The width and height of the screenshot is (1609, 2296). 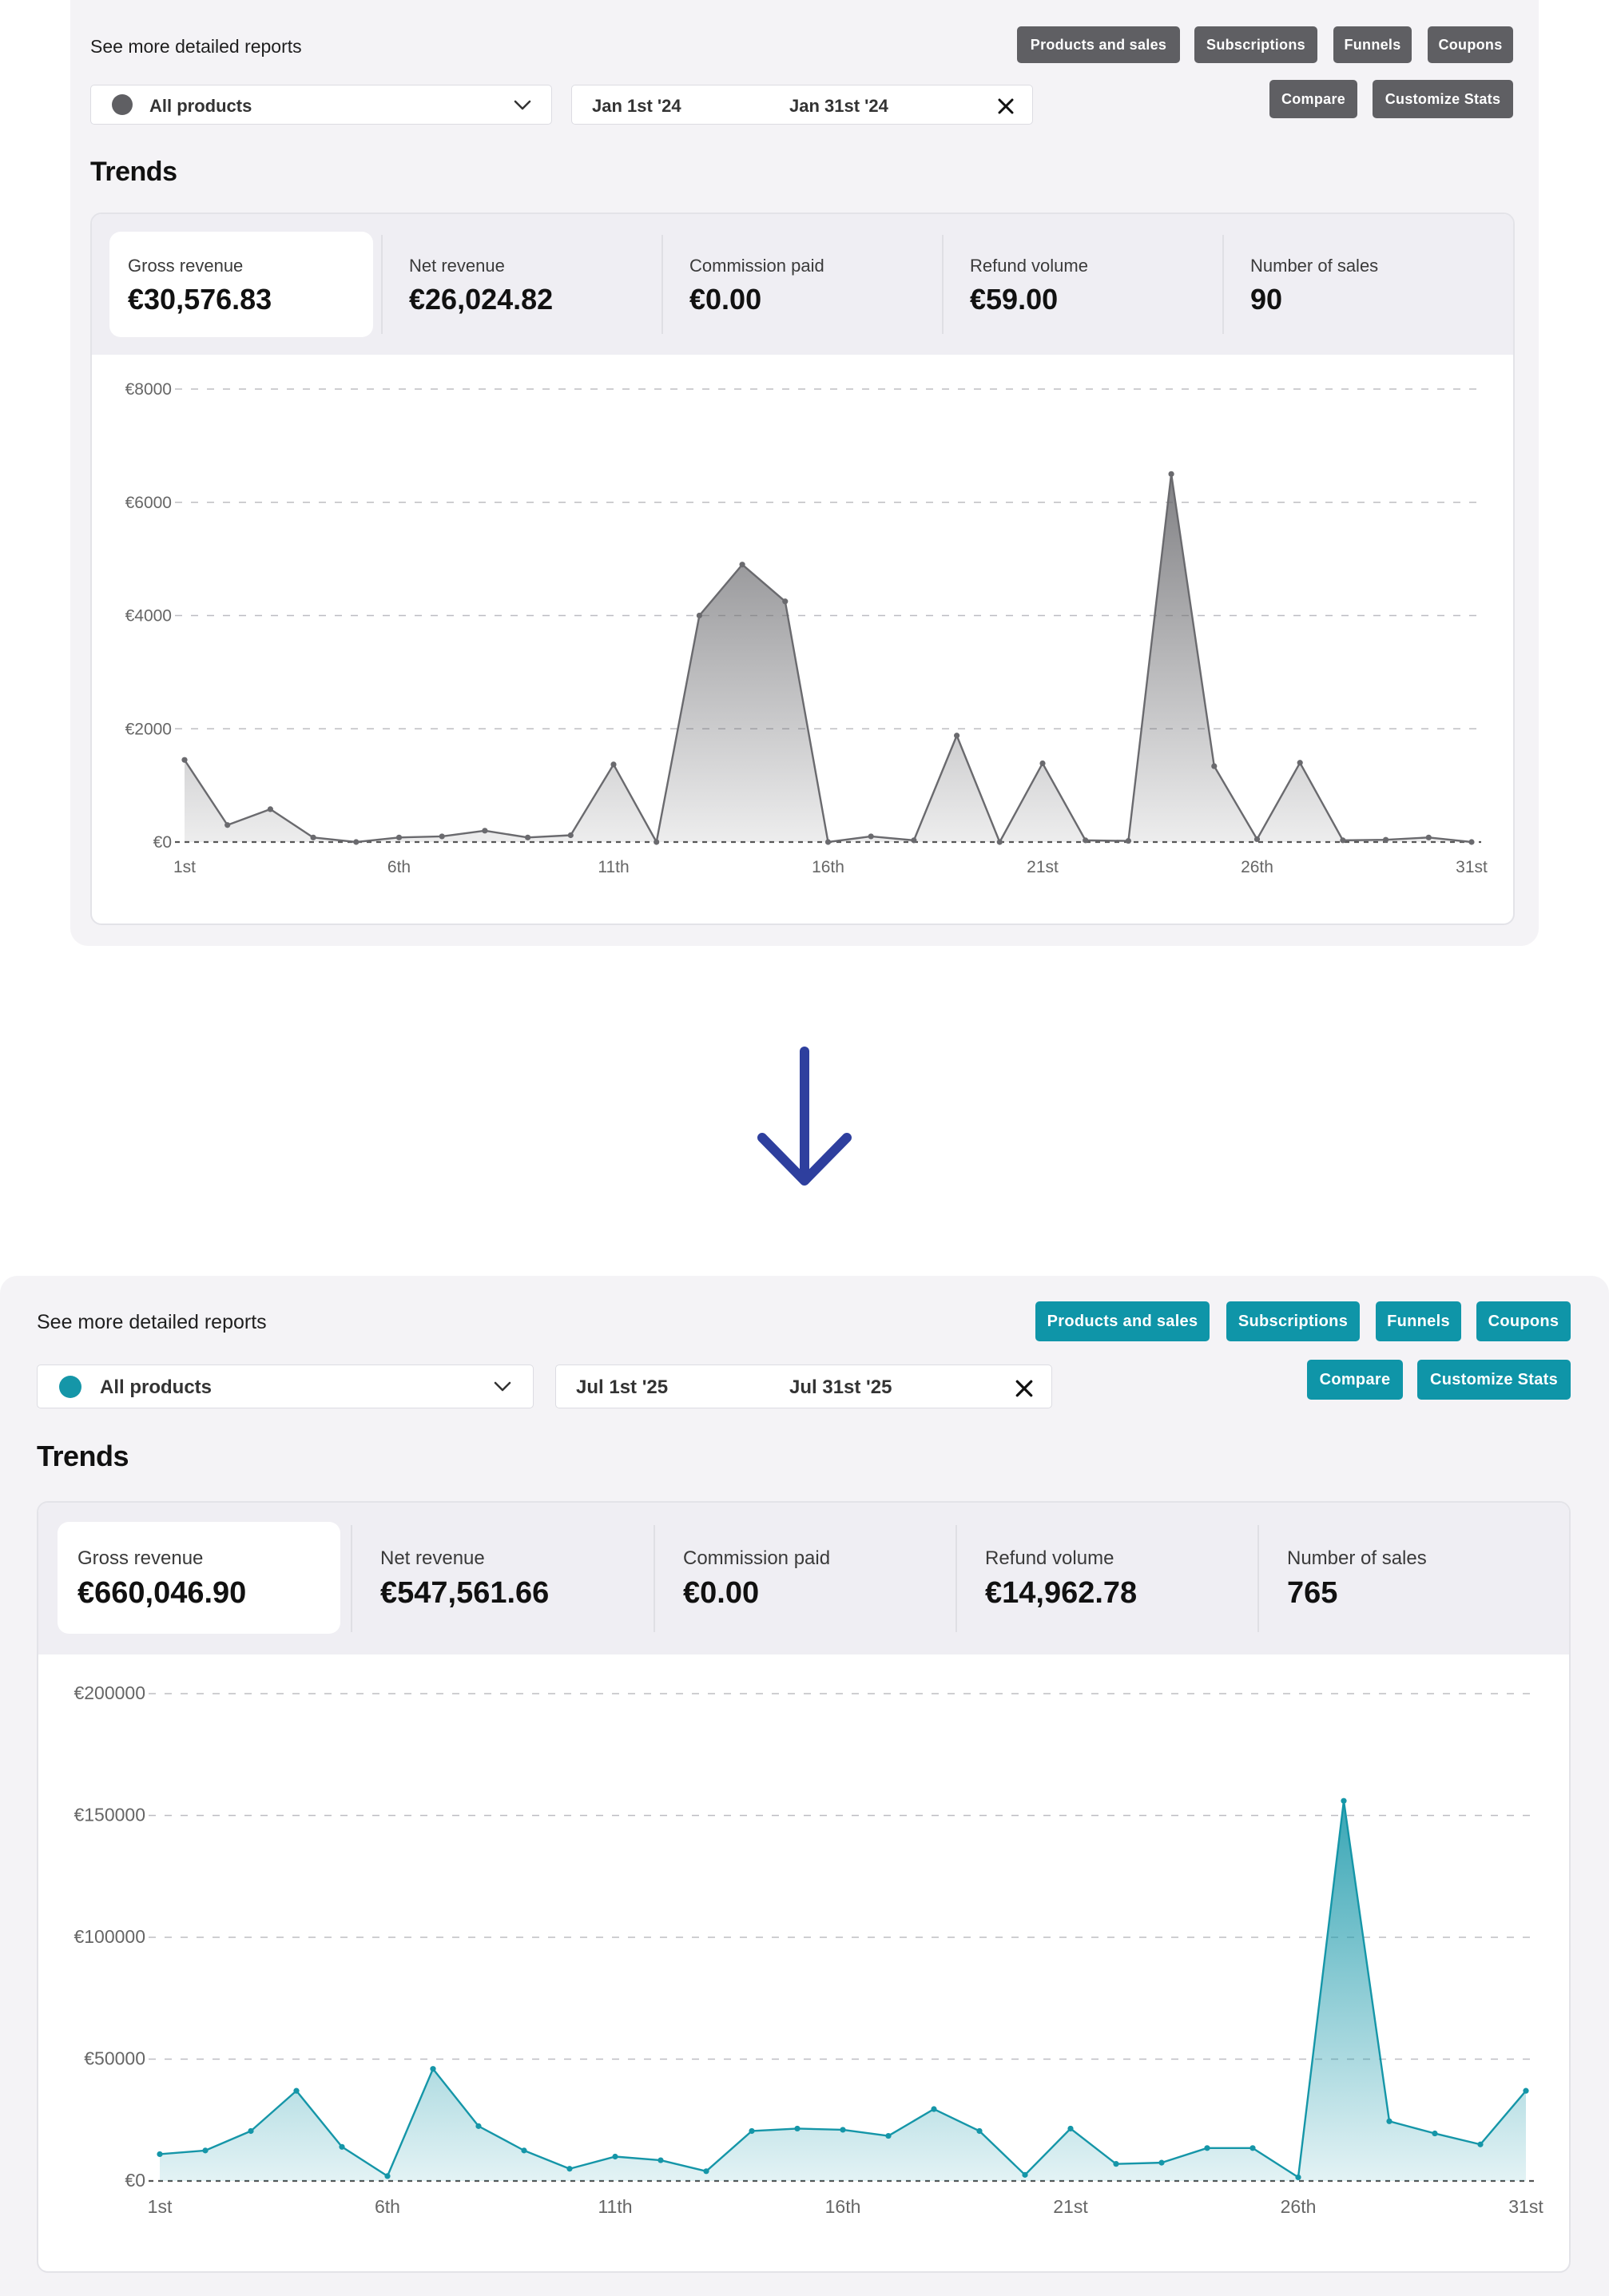 I want to click on y-tick-label: €150000, so click(x=109, y=1815).